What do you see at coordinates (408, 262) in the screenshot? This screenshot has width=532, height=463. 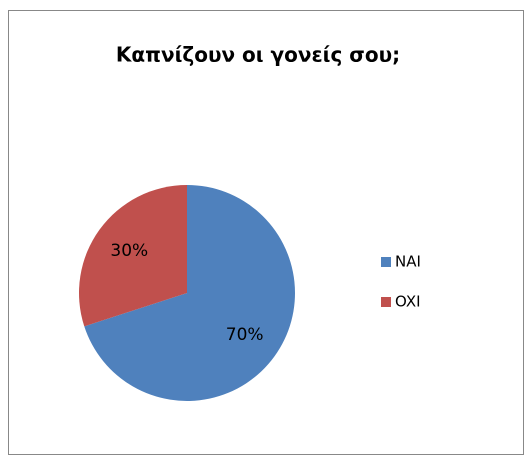 I see `legend-label: NAI` at bounding box center [408, 262].